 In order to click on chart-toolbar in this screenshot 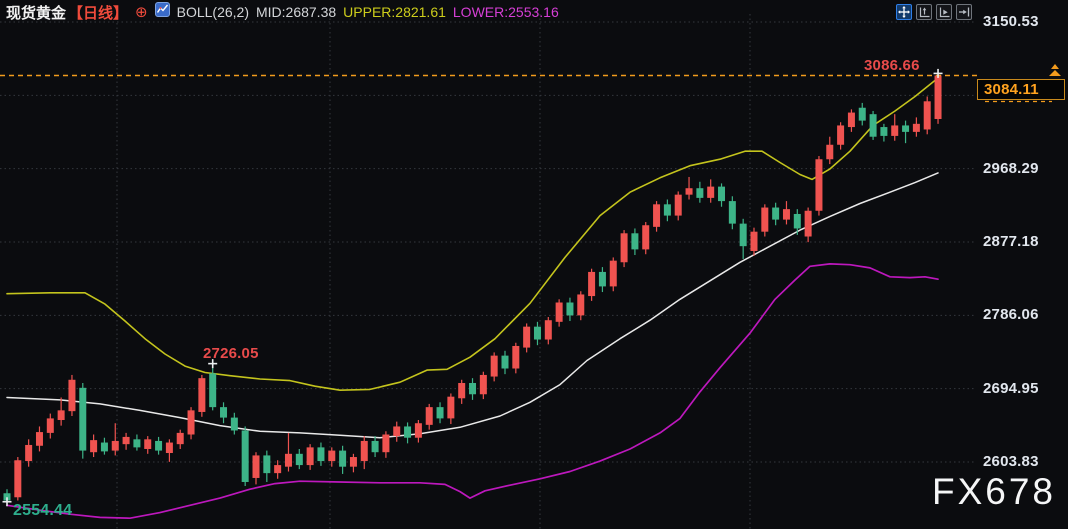, I will do `click(934, 12)`.